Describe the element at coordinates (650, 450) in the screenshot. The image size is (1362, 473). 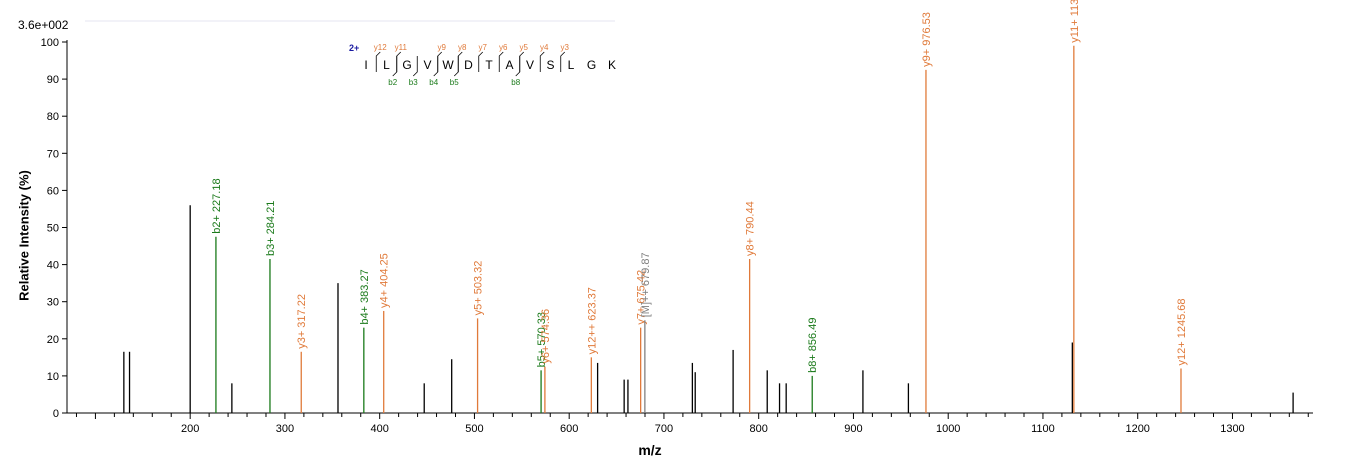
I see `x-axis-label: m/z` at that location.